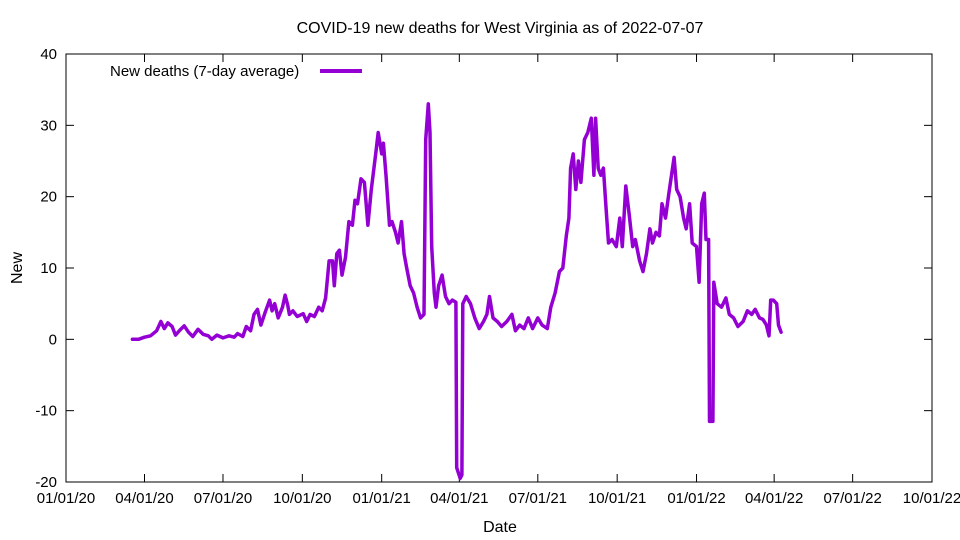 Image resolution: width=960 pixels, height=540 pixels. What do you see at coordinates (538, 498) in the screenshot?
I see `x-tick-label: 07/01/21` at bounding box center [538, 498].